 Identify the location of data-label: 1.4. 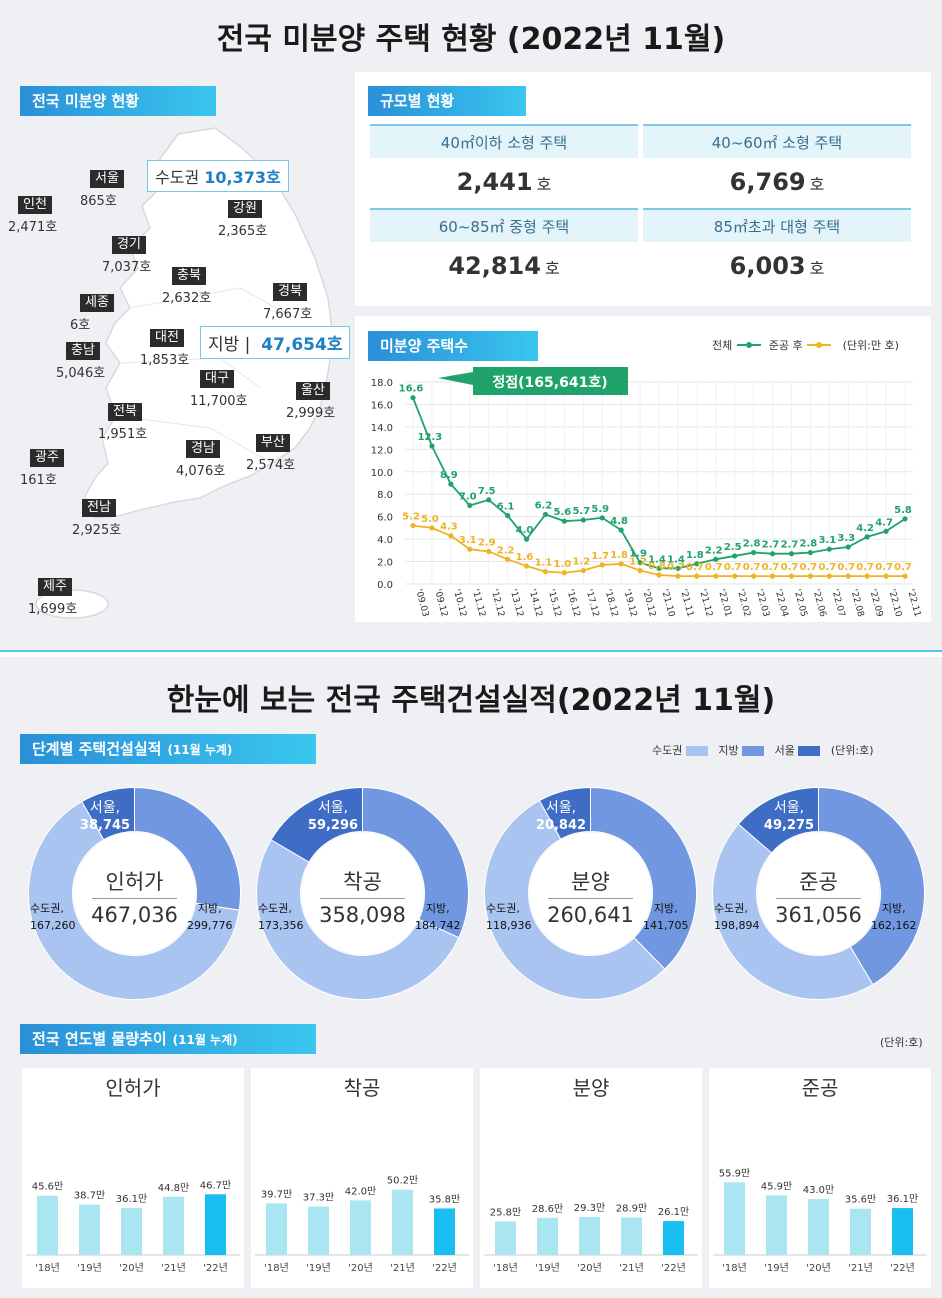
(657, 559).